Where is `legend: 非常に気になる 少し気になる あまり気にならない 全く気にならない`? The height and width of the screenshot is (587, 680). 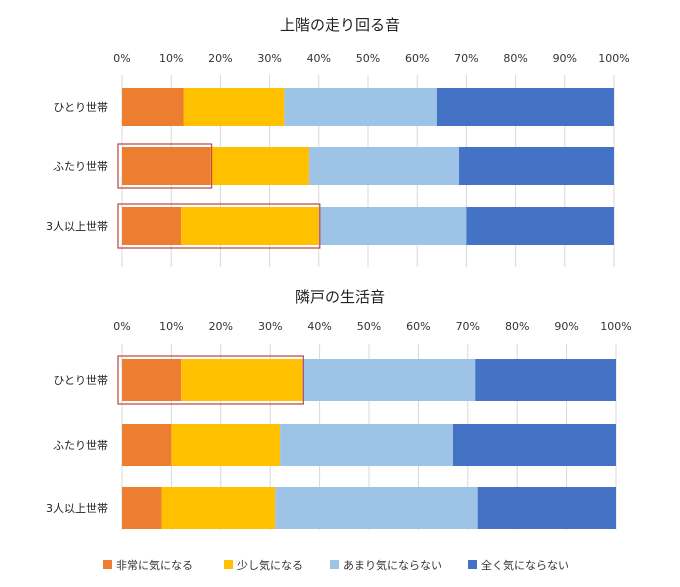
legend: 非常に気になる 少し気になる あまり気にならない 全く気にならない is located at coordinates (336, 565).